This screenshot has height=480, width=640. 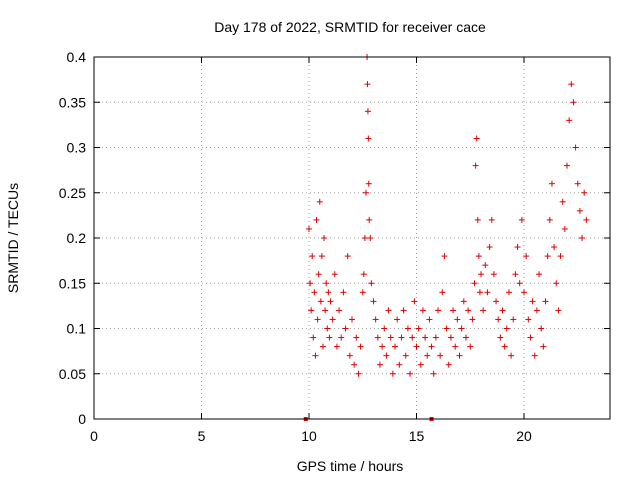 I want to click on y-axis-label: SRMTID / TECUs, so click(x=13, y=238).